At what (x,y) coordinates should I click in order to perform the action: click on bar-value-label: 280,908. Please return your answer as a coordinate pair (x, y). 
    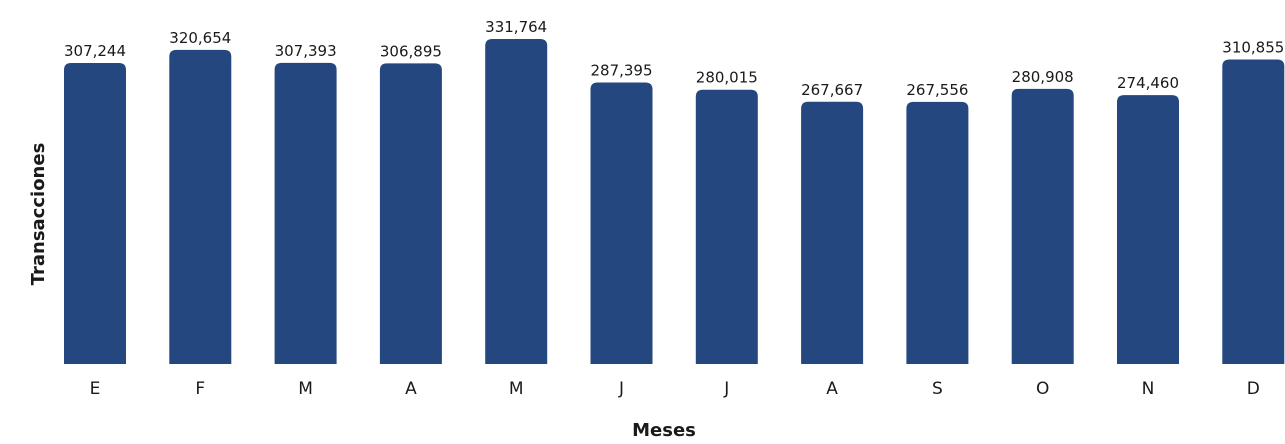
    Looking at the image, I should click on (1043, 77).